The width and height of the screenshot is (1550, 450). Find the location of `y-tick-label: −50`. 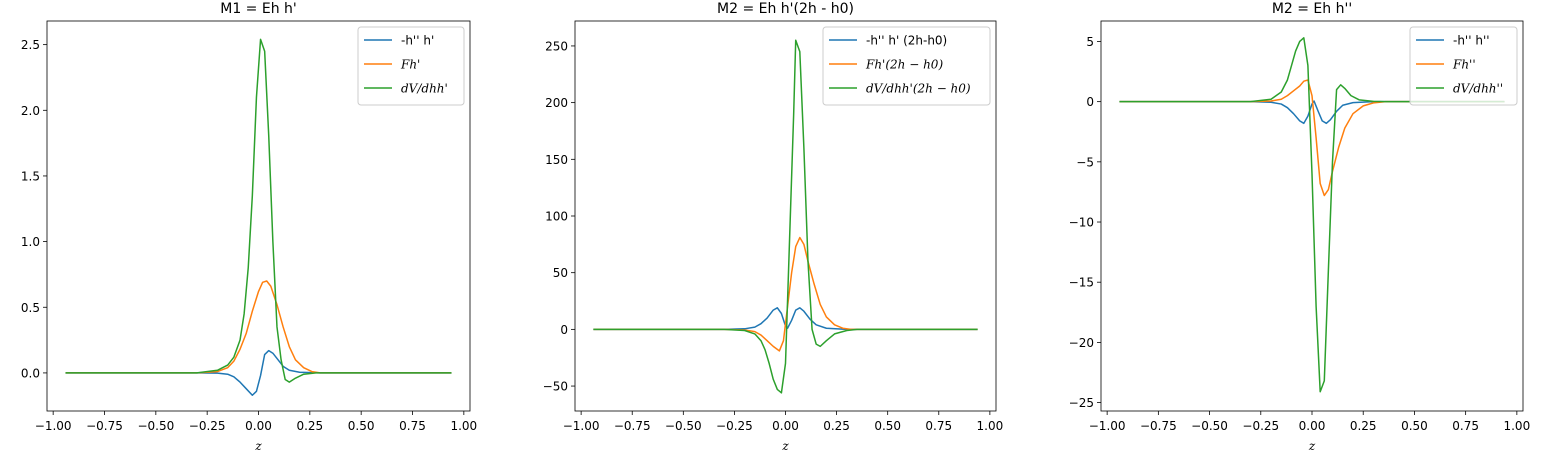

y-tick-label: −50 is located at coordinates (555, 387).